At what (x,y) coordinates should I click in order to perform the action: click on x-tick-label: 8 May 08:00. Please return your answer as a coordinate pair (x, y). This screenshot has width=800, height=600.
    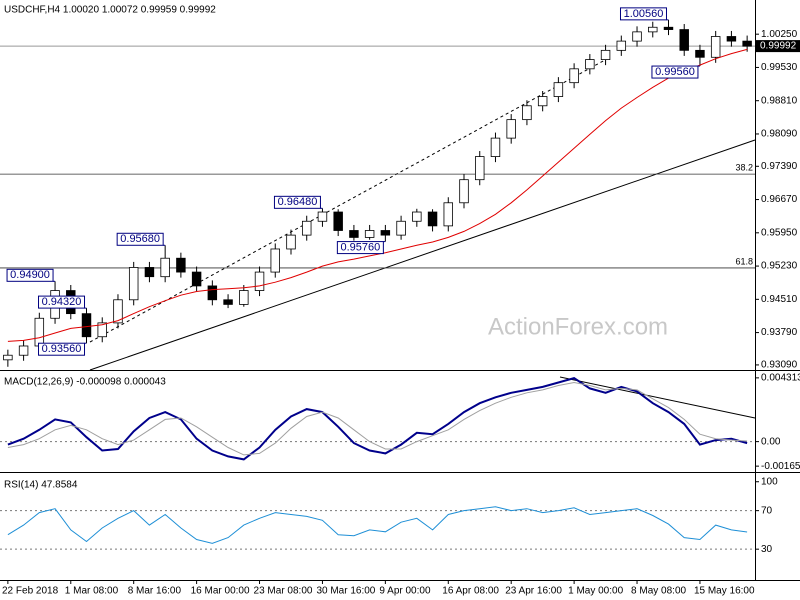
    Looking at the image, I should click on (658, 591).